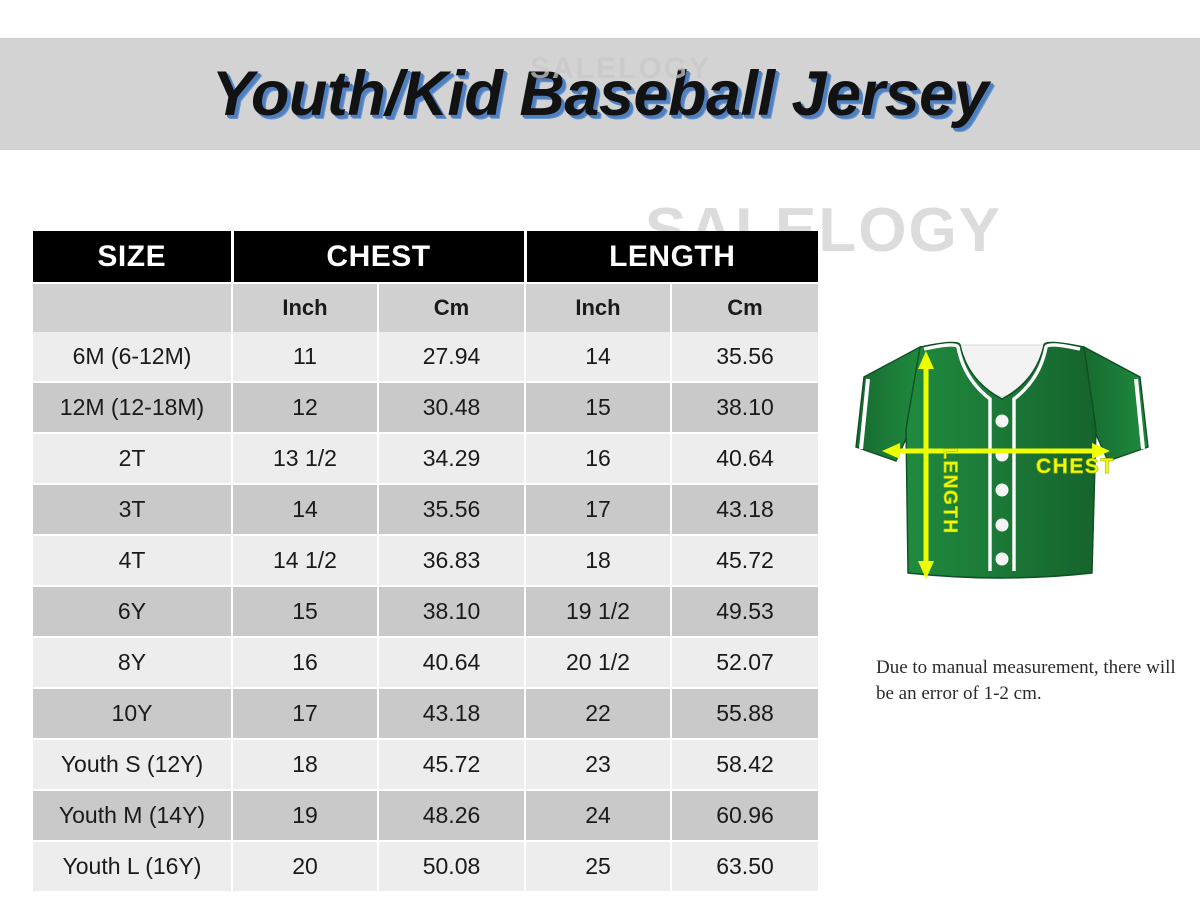  What do you see at coordinates (598, 867) in the screenshot?
I see `cell-length-inch: 25` at bounding box center [598, 867].